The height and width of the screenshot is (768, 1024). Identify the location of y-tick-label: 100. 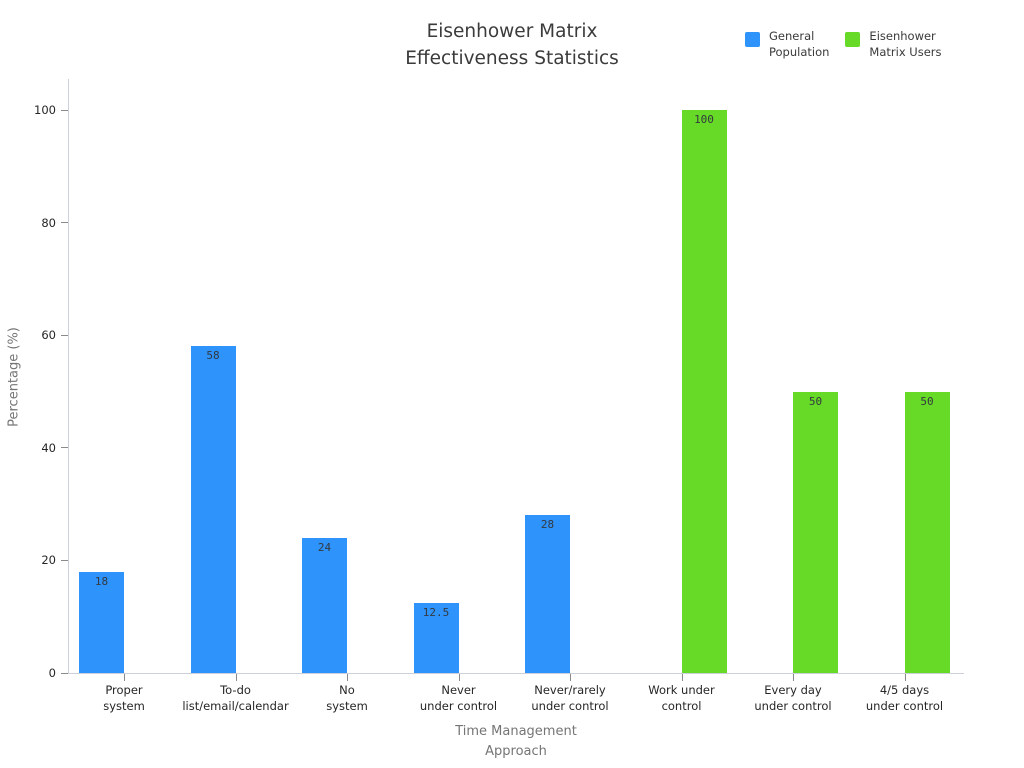
(45, 110).